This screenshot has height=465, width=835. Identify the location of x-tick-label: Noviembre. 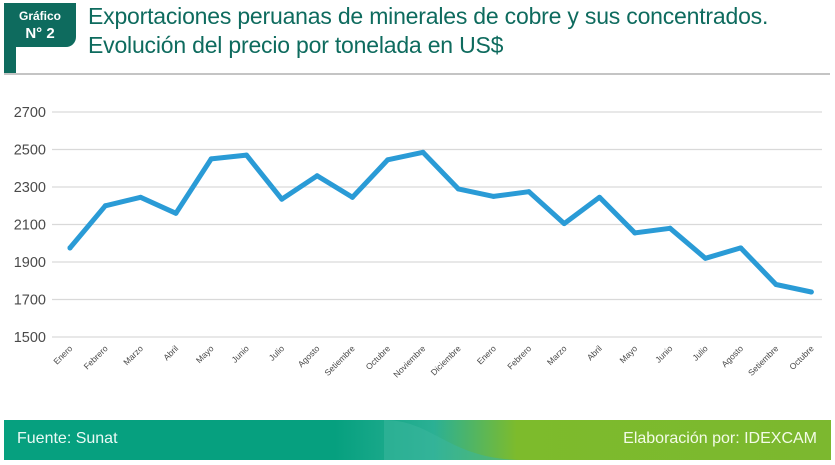
(409, 361).